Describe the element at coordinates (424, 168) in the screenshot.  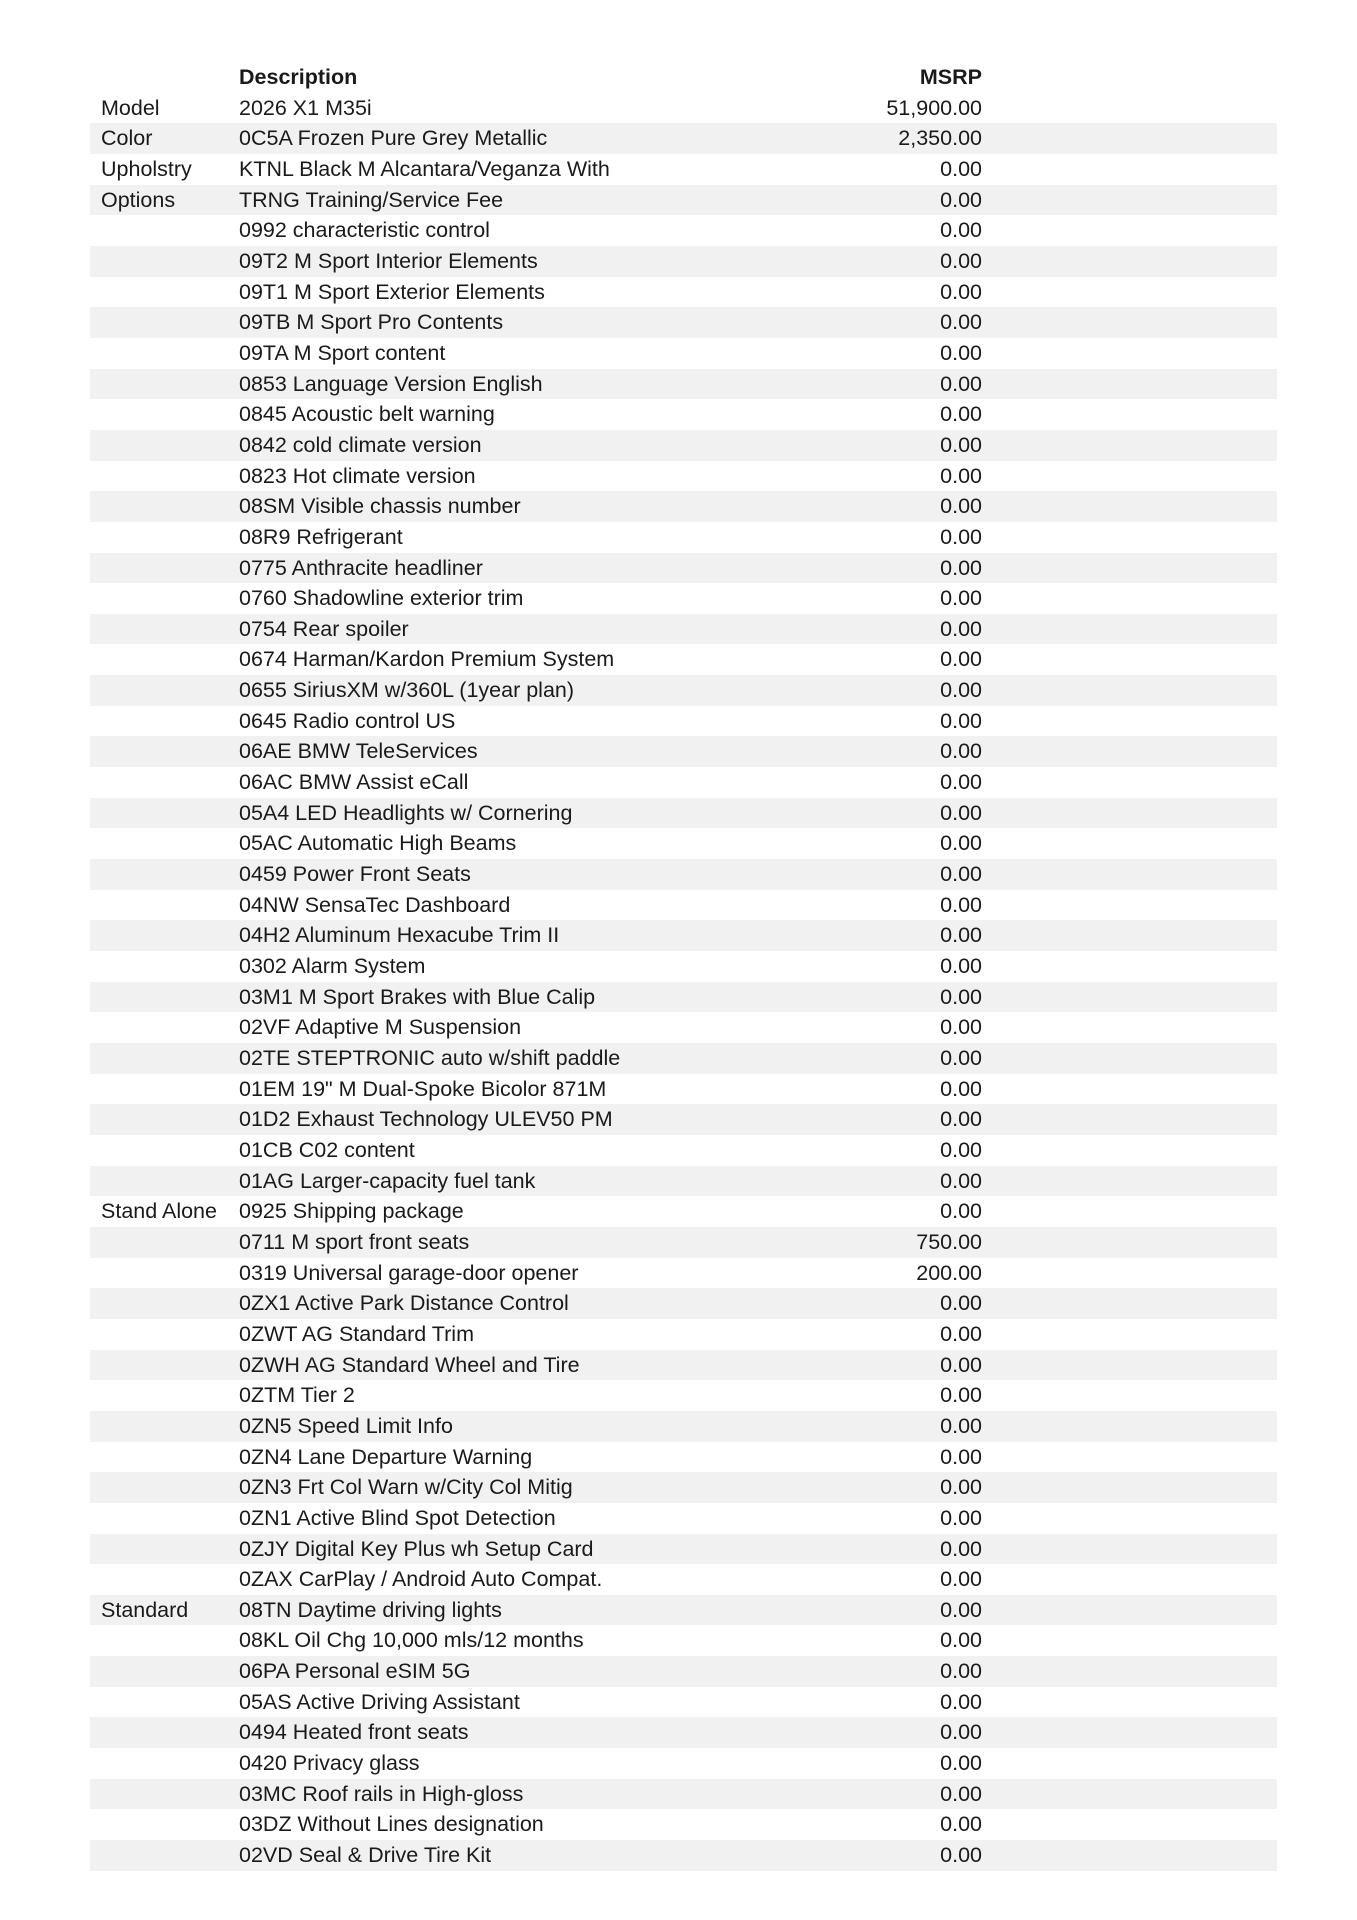
I see `row-description: KTNL Black M Alcantara/Veganza With` at that location.